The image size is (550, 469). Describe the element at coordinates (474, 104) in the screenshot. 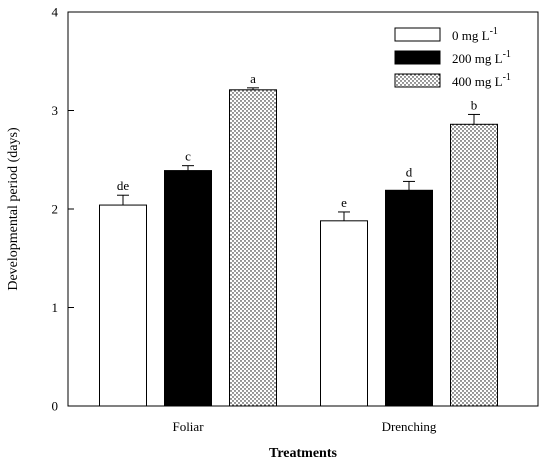

I see `significance-label: b` at that location.